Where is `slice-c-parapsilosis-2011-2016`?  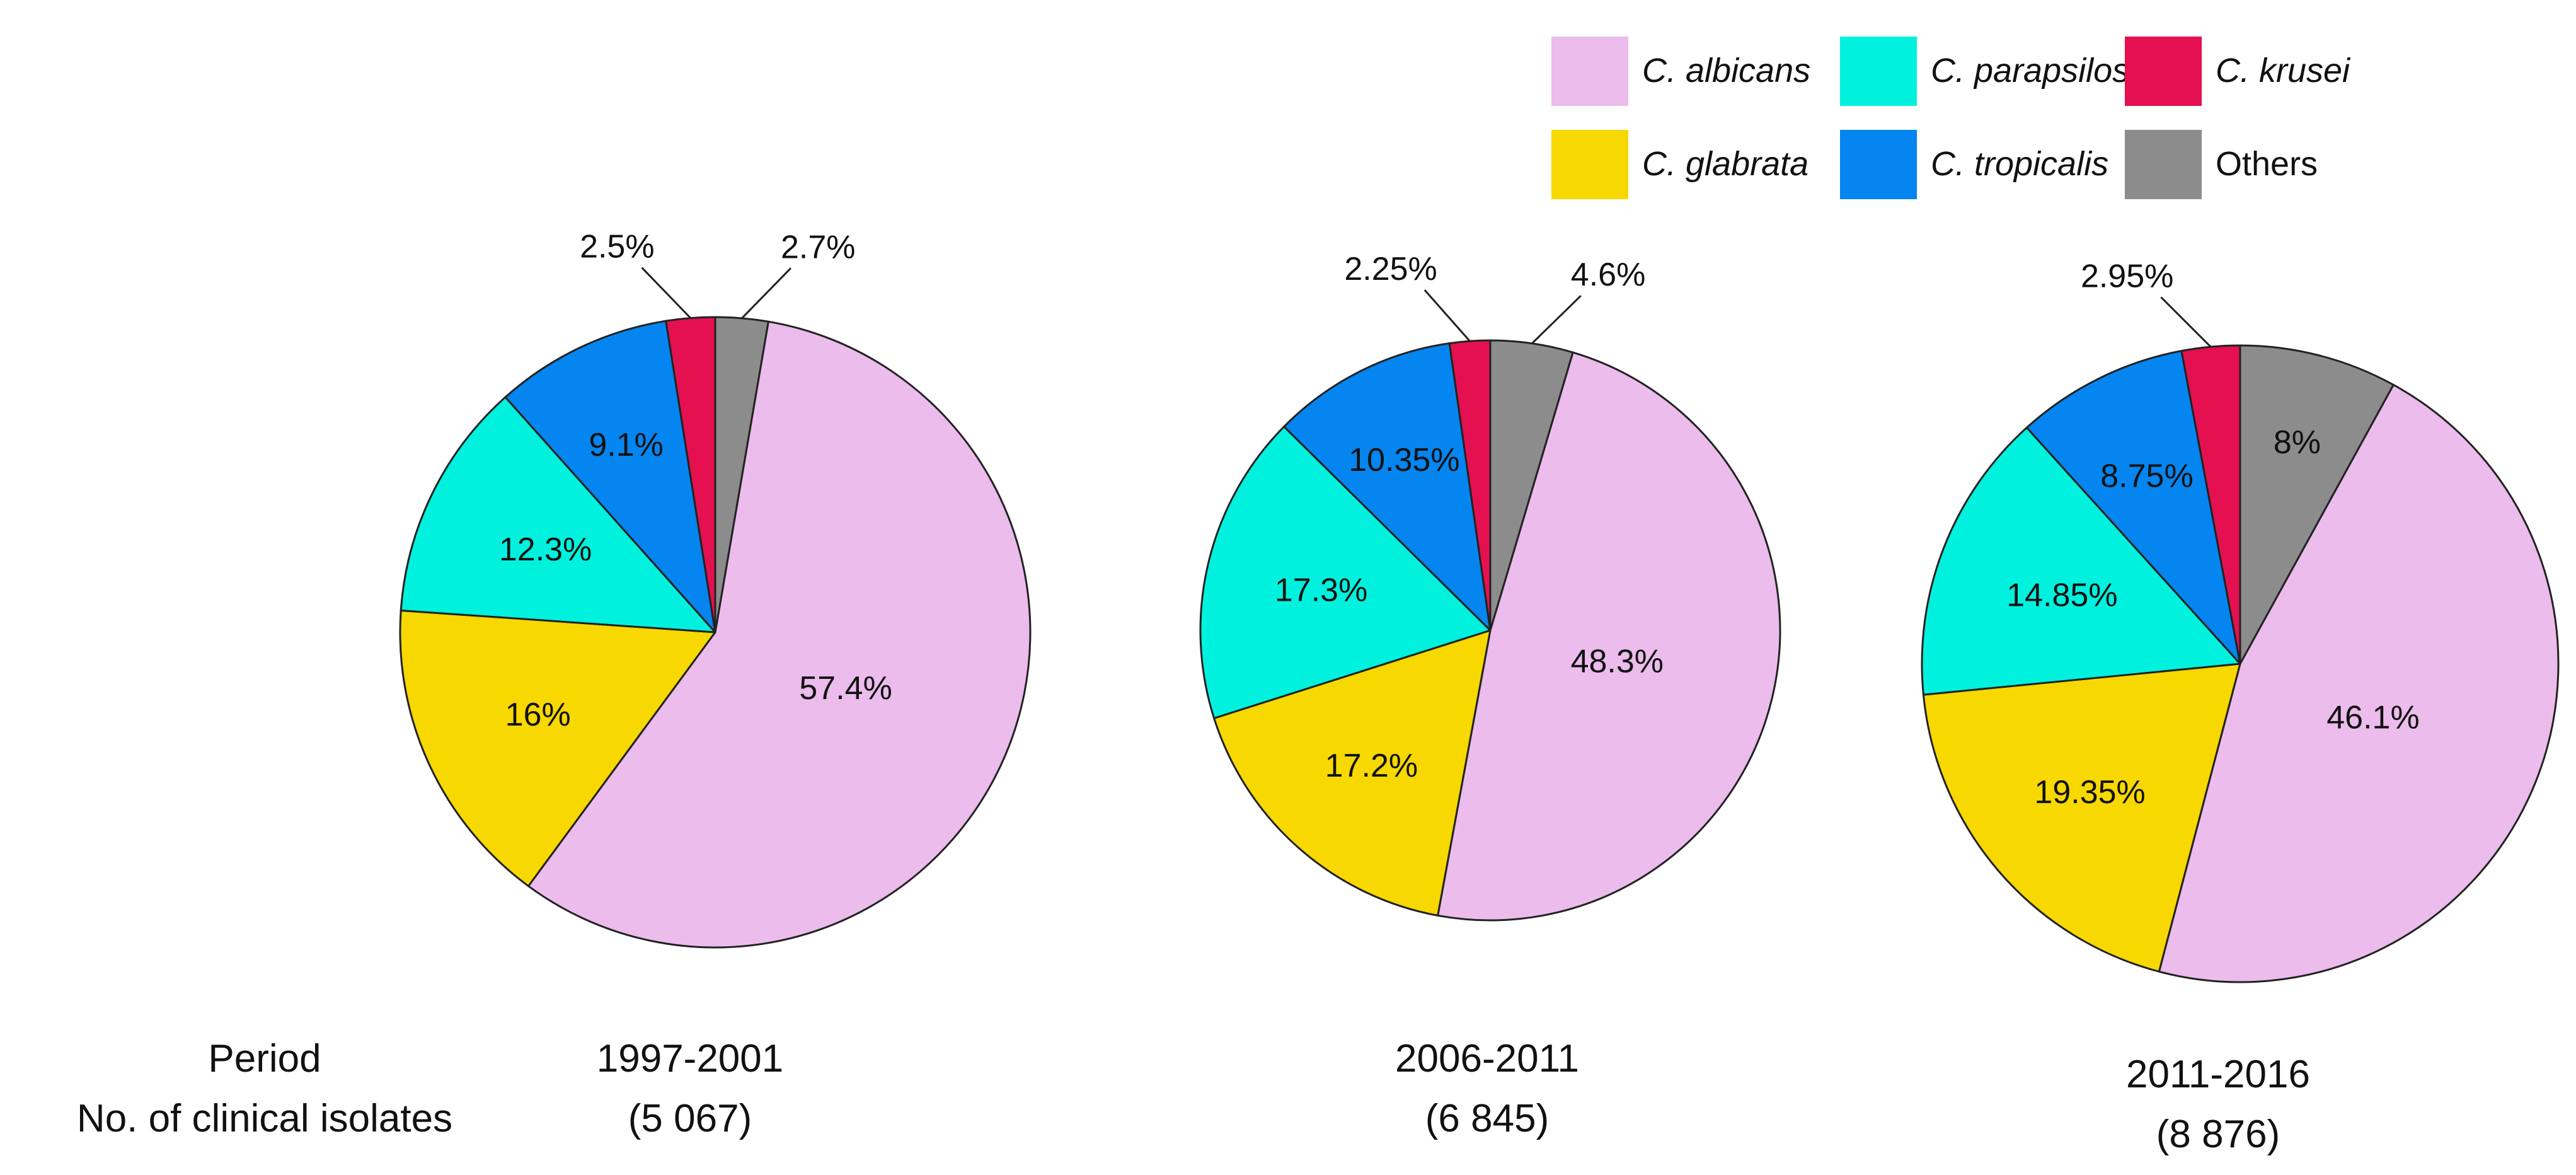
slice-c-parapsilosis-2011-2016 is located at coordinates (2081, 561).